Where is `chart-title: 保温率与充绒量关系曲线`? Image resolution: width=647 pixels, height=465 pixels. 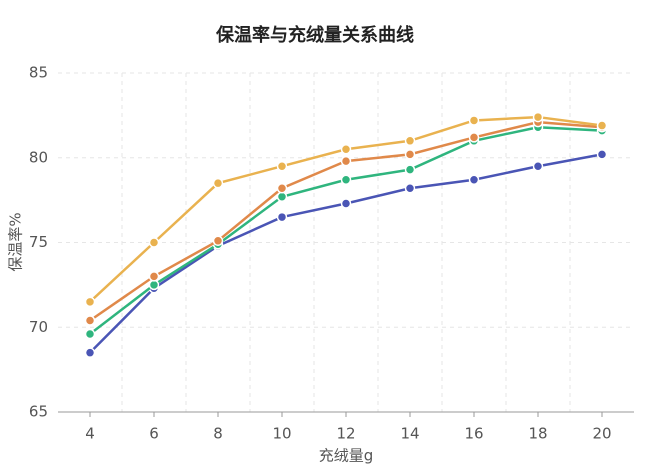 chart-title: 保温率与充绒量关系曲线 is located at coordinates (314, 35).